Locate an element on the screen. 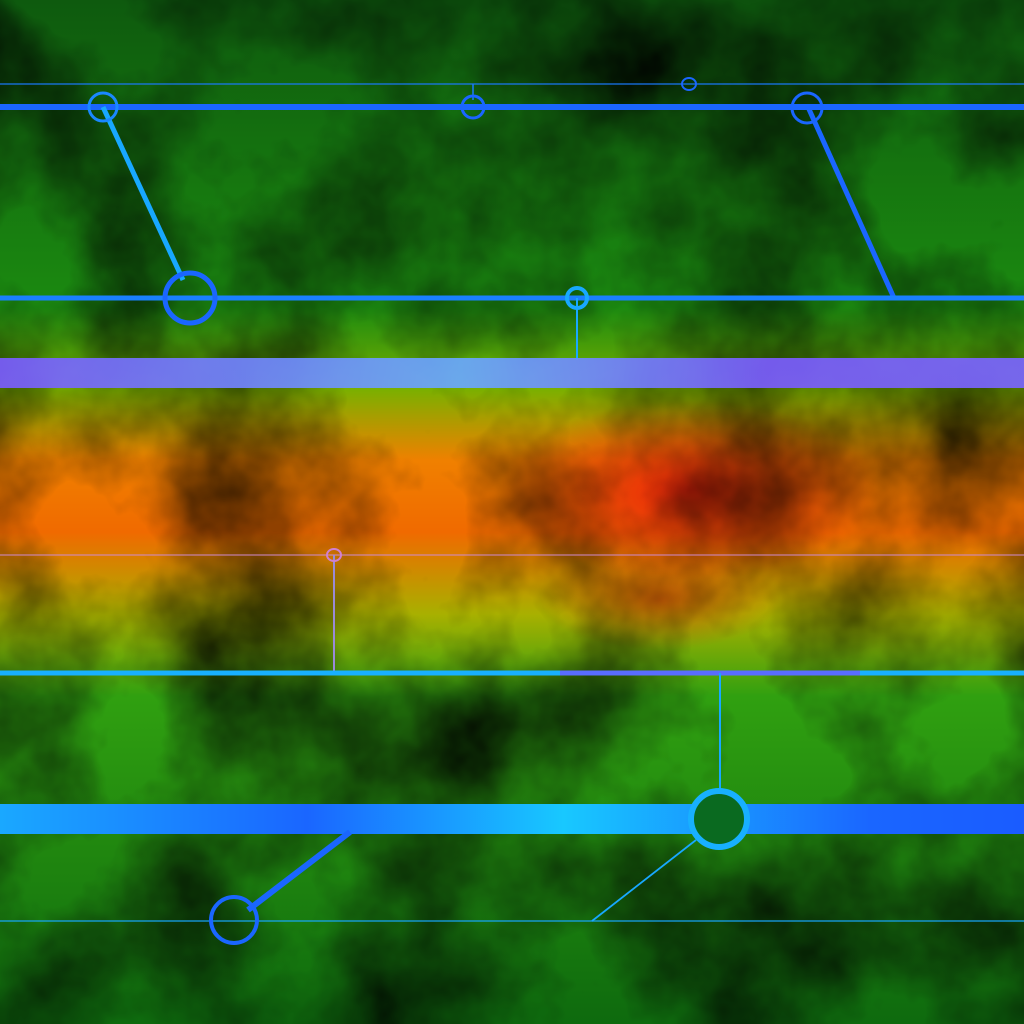 The image size is (1024, 1024). band-violet is located at coordinates (512, 373).